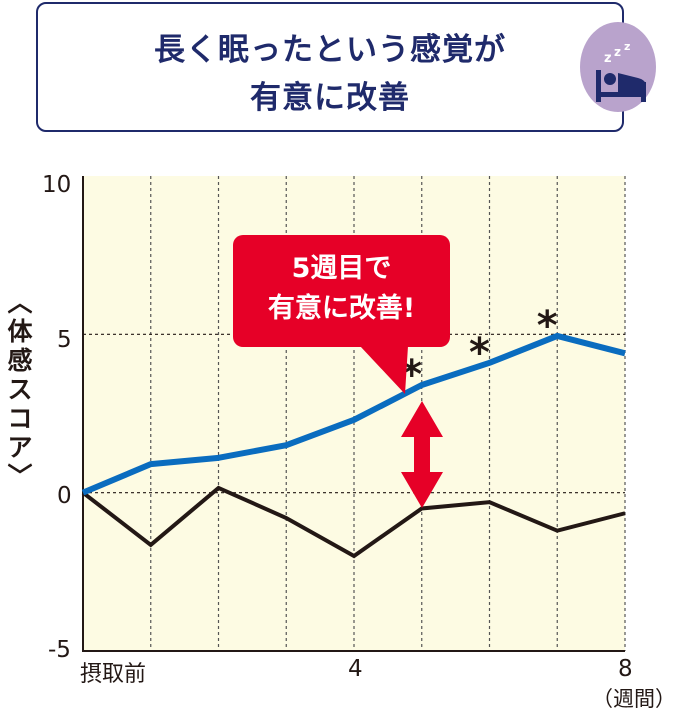 This screenshot has width=688, height=714. I want to click on y-title-char: ︿, so click(20, 302).